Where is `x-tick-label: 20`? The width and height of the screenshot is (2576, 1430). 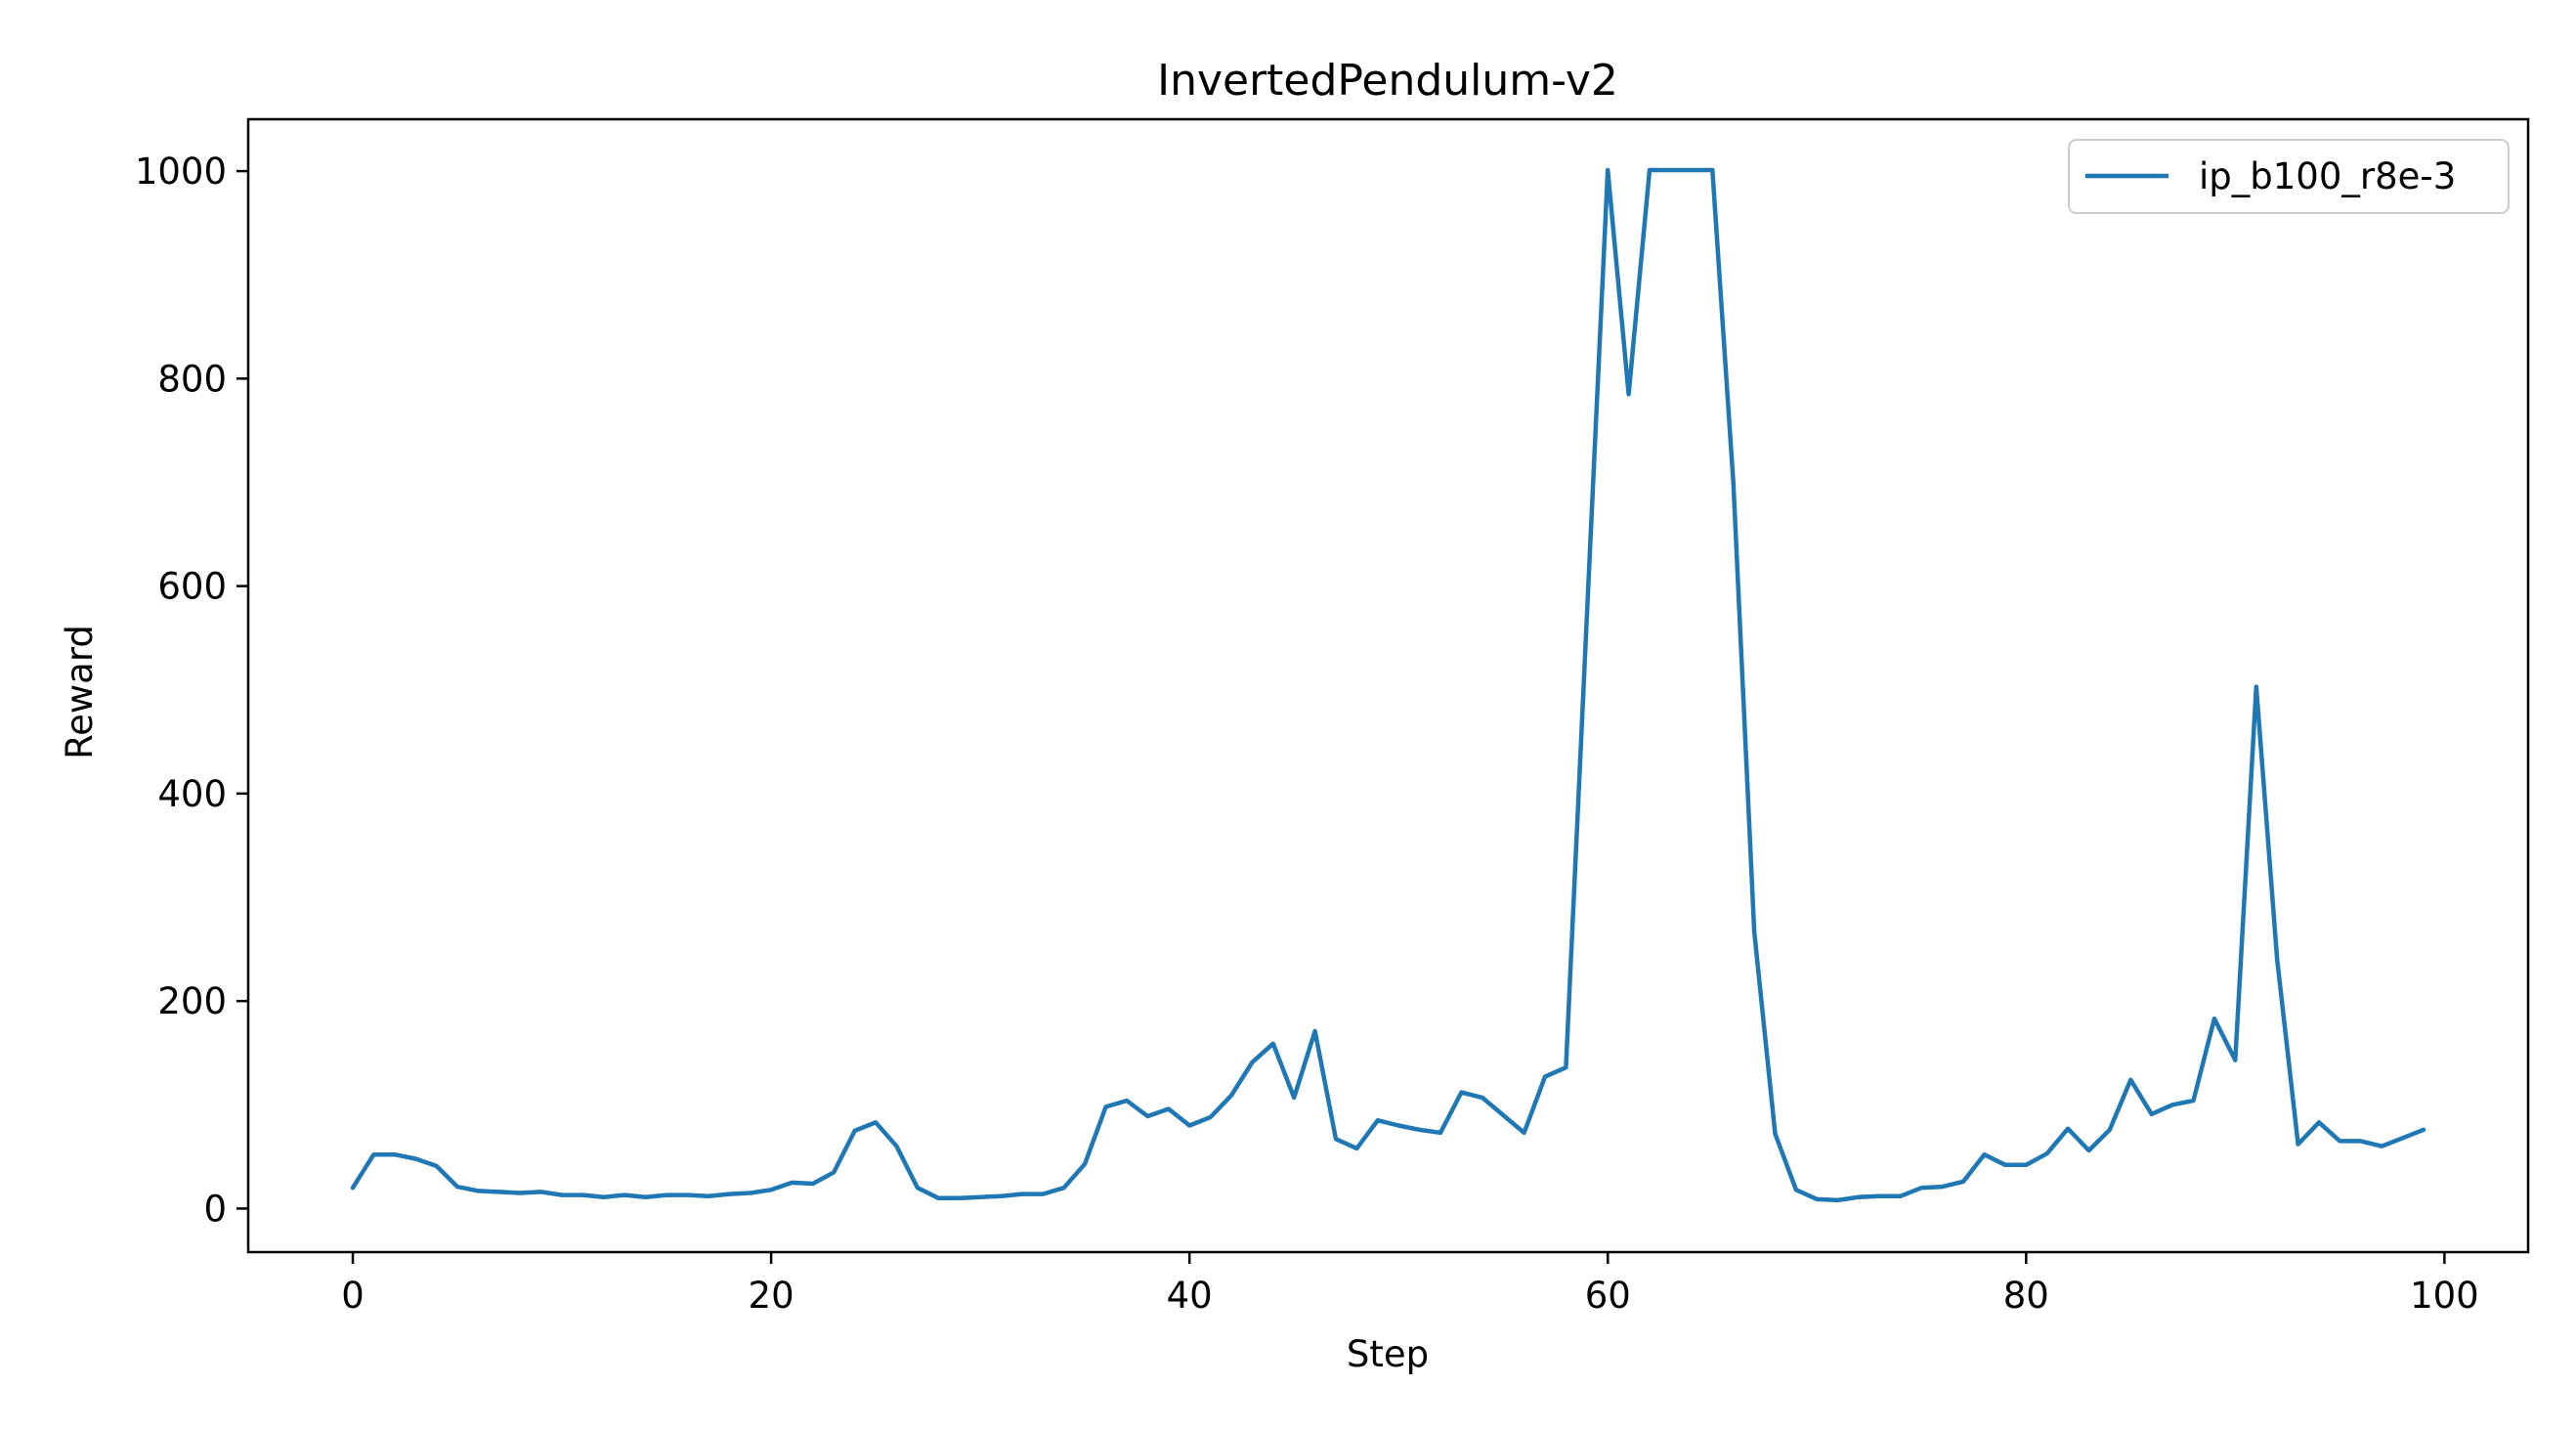 x-tick-label: 20 is located at coordinates (771, 1296).